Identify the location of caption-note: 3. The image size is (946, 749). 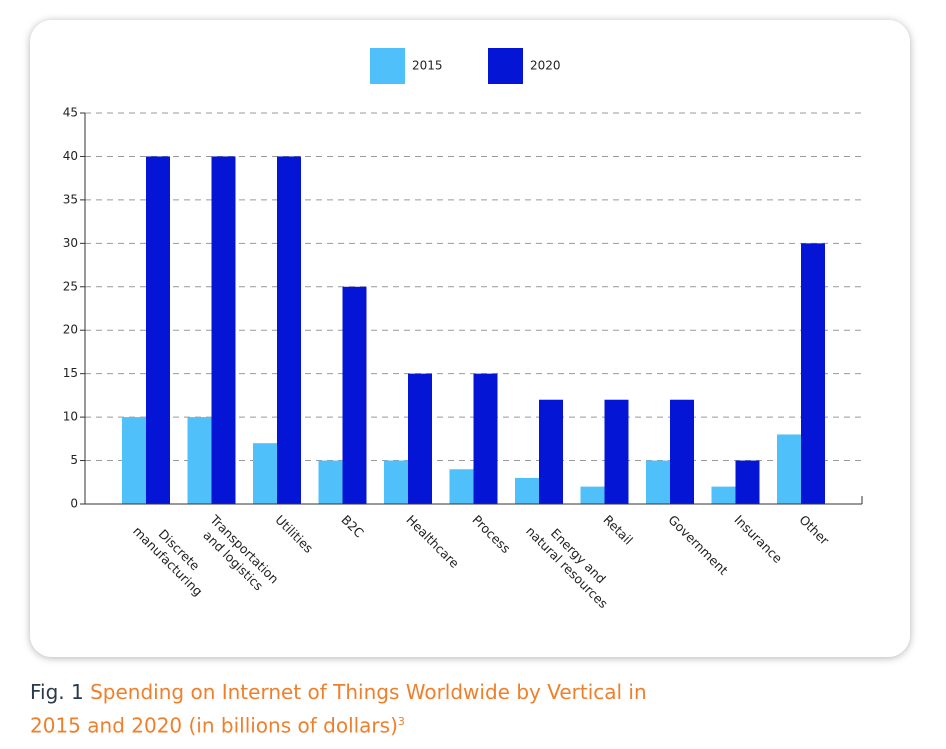
(401, 721).